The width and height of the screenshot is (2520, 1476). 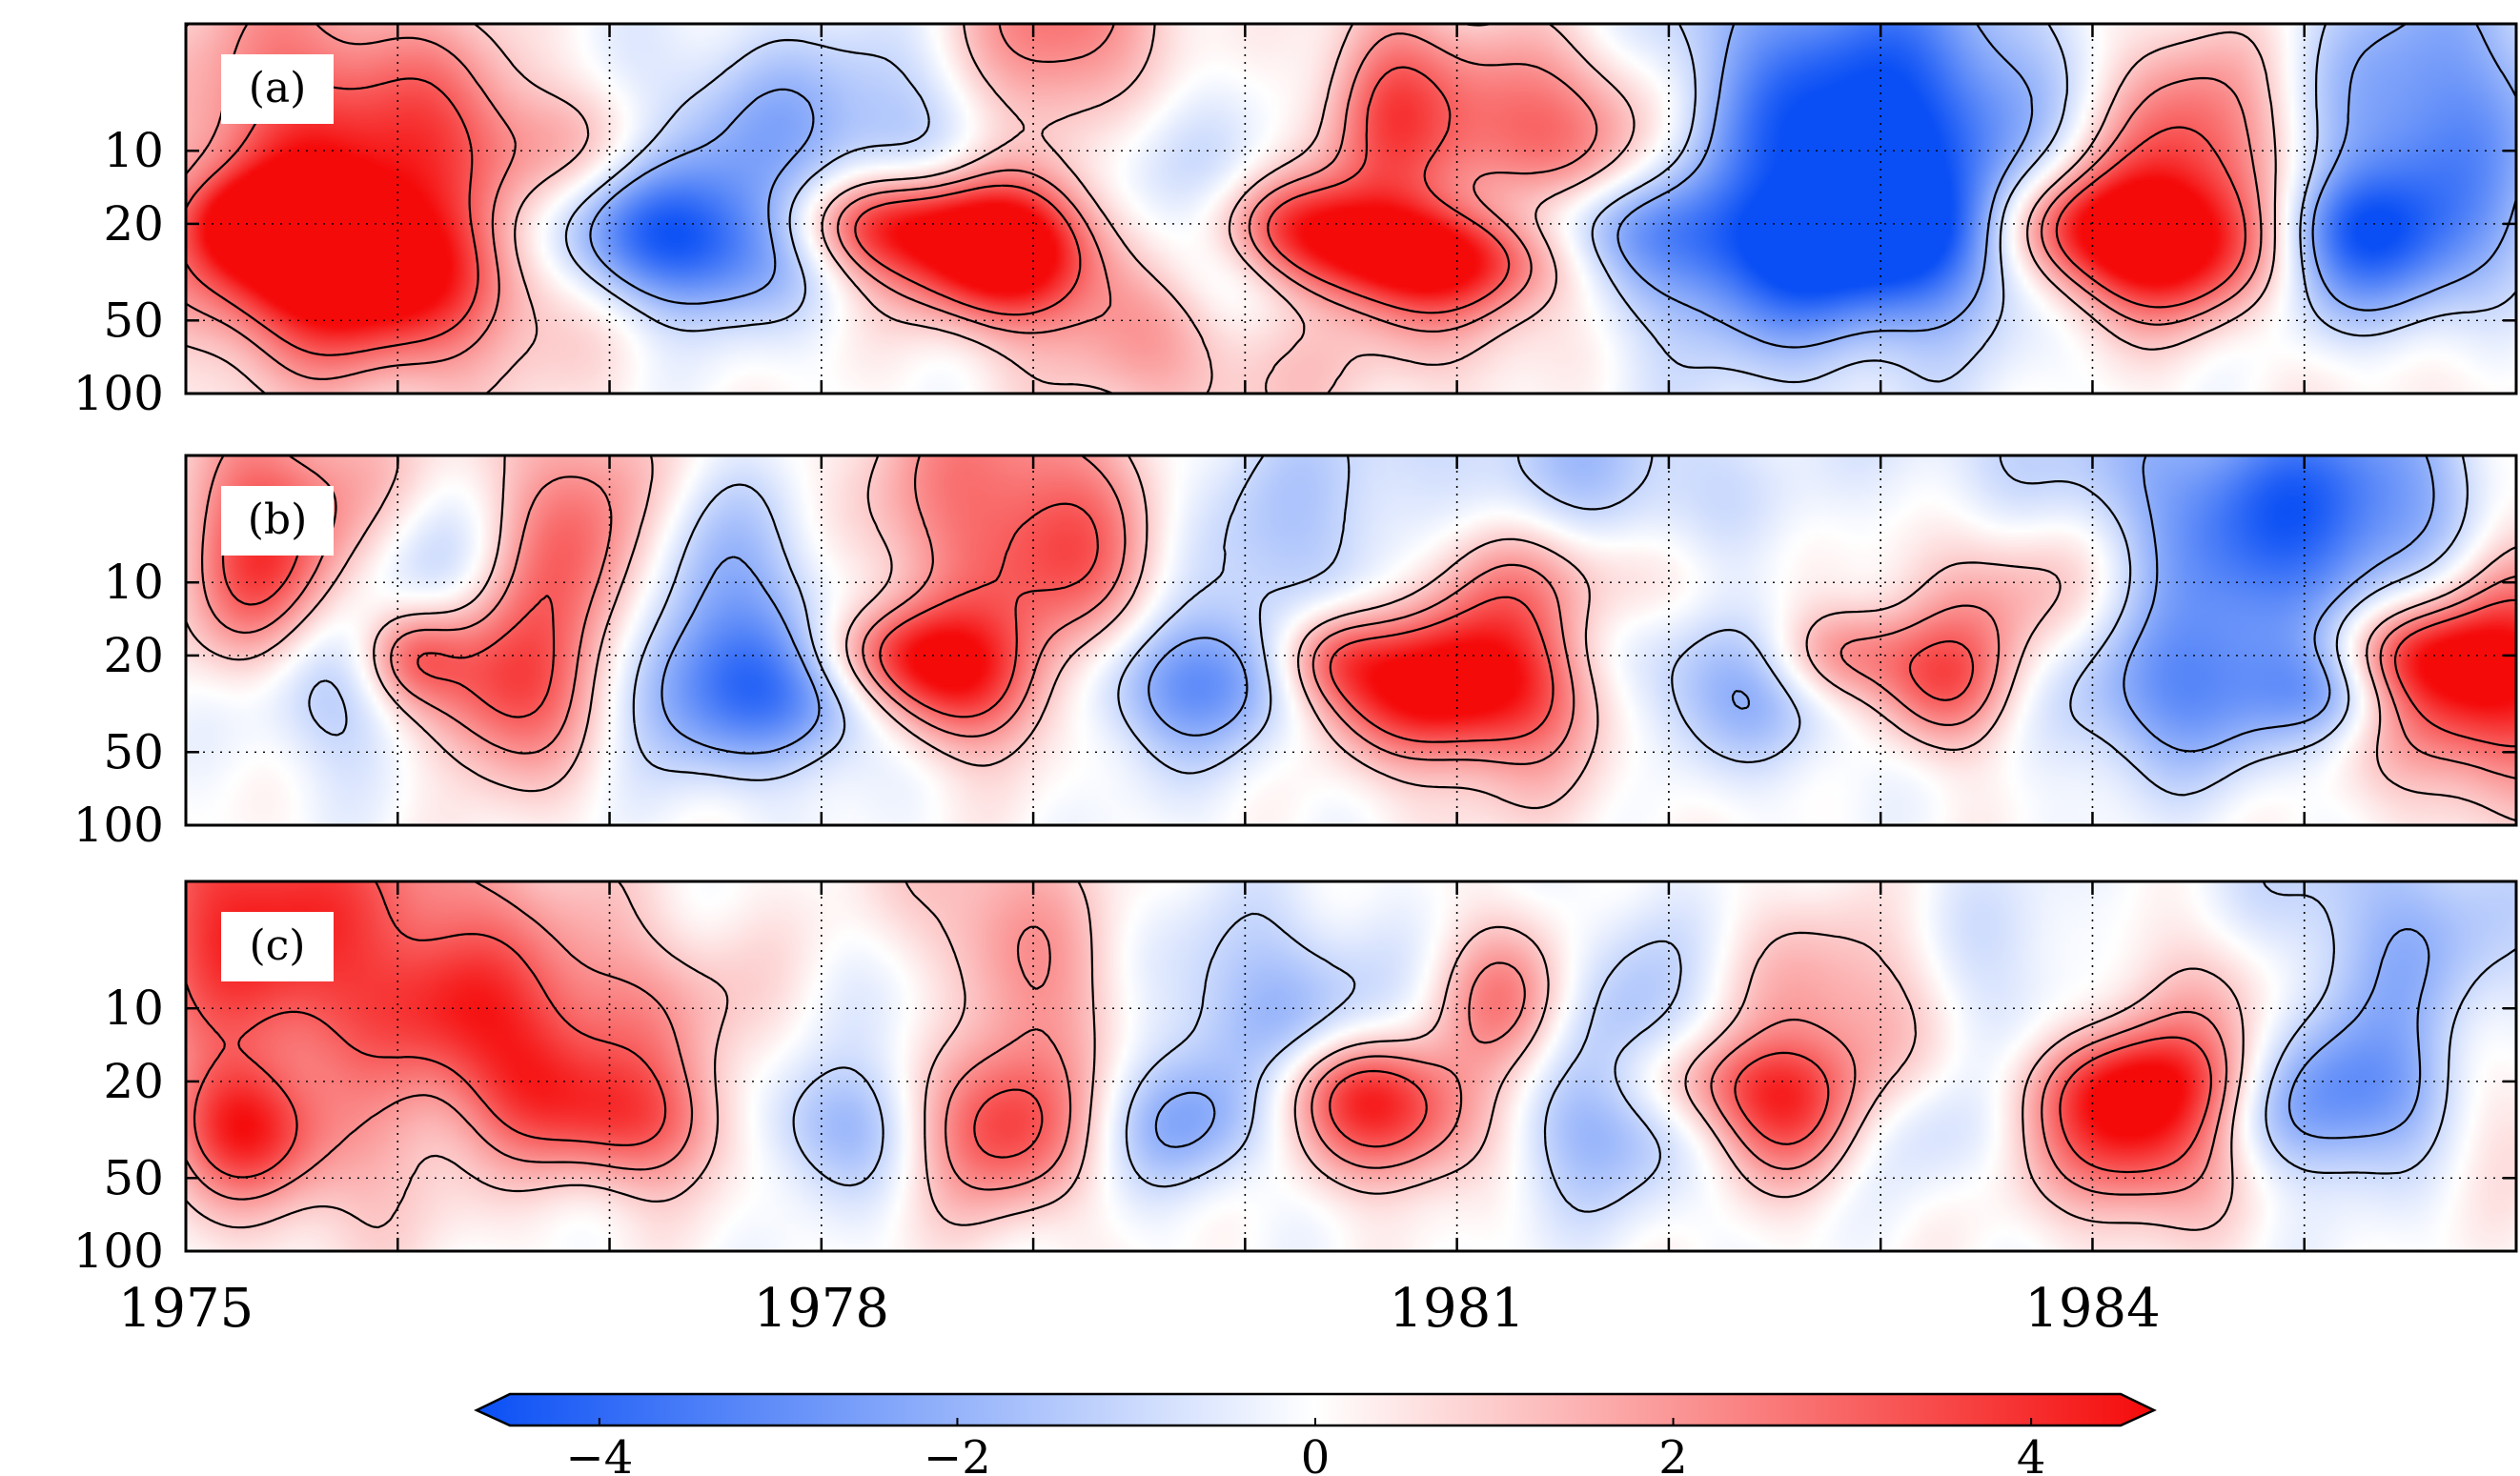 I want to click on panel-b-label: (b), so click(x=278, y=519).